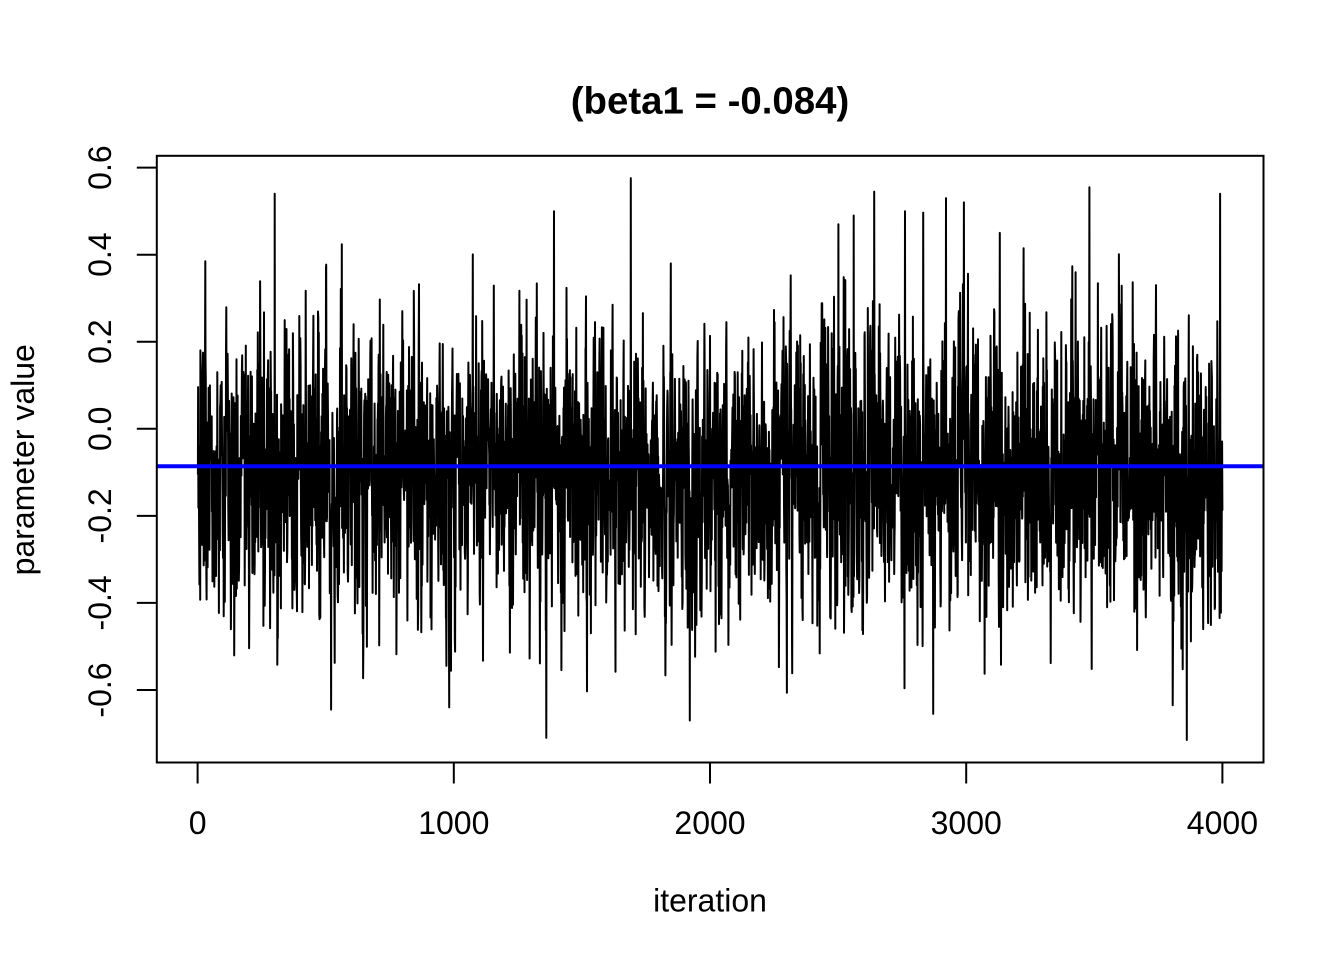 The height and width of the screenshot is (960, 1344). Describe the element at coordinates (710, 900) in the screenshot. I see `svg-text: iteration` at that location.